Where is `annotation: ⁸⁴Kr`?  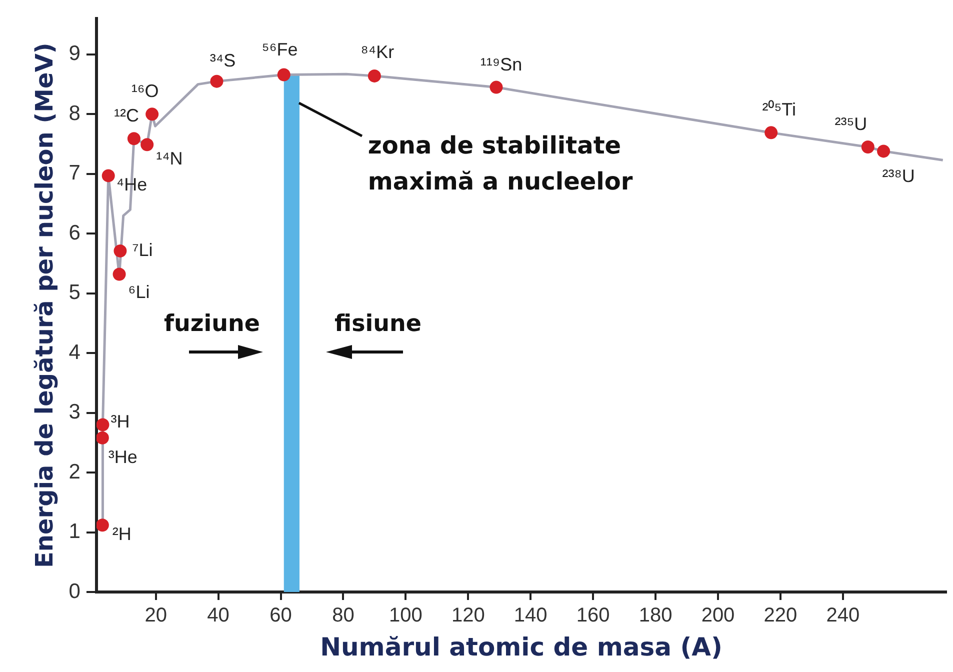
annotation: ⁸⁴Kr is located at coordinates (377, 52).